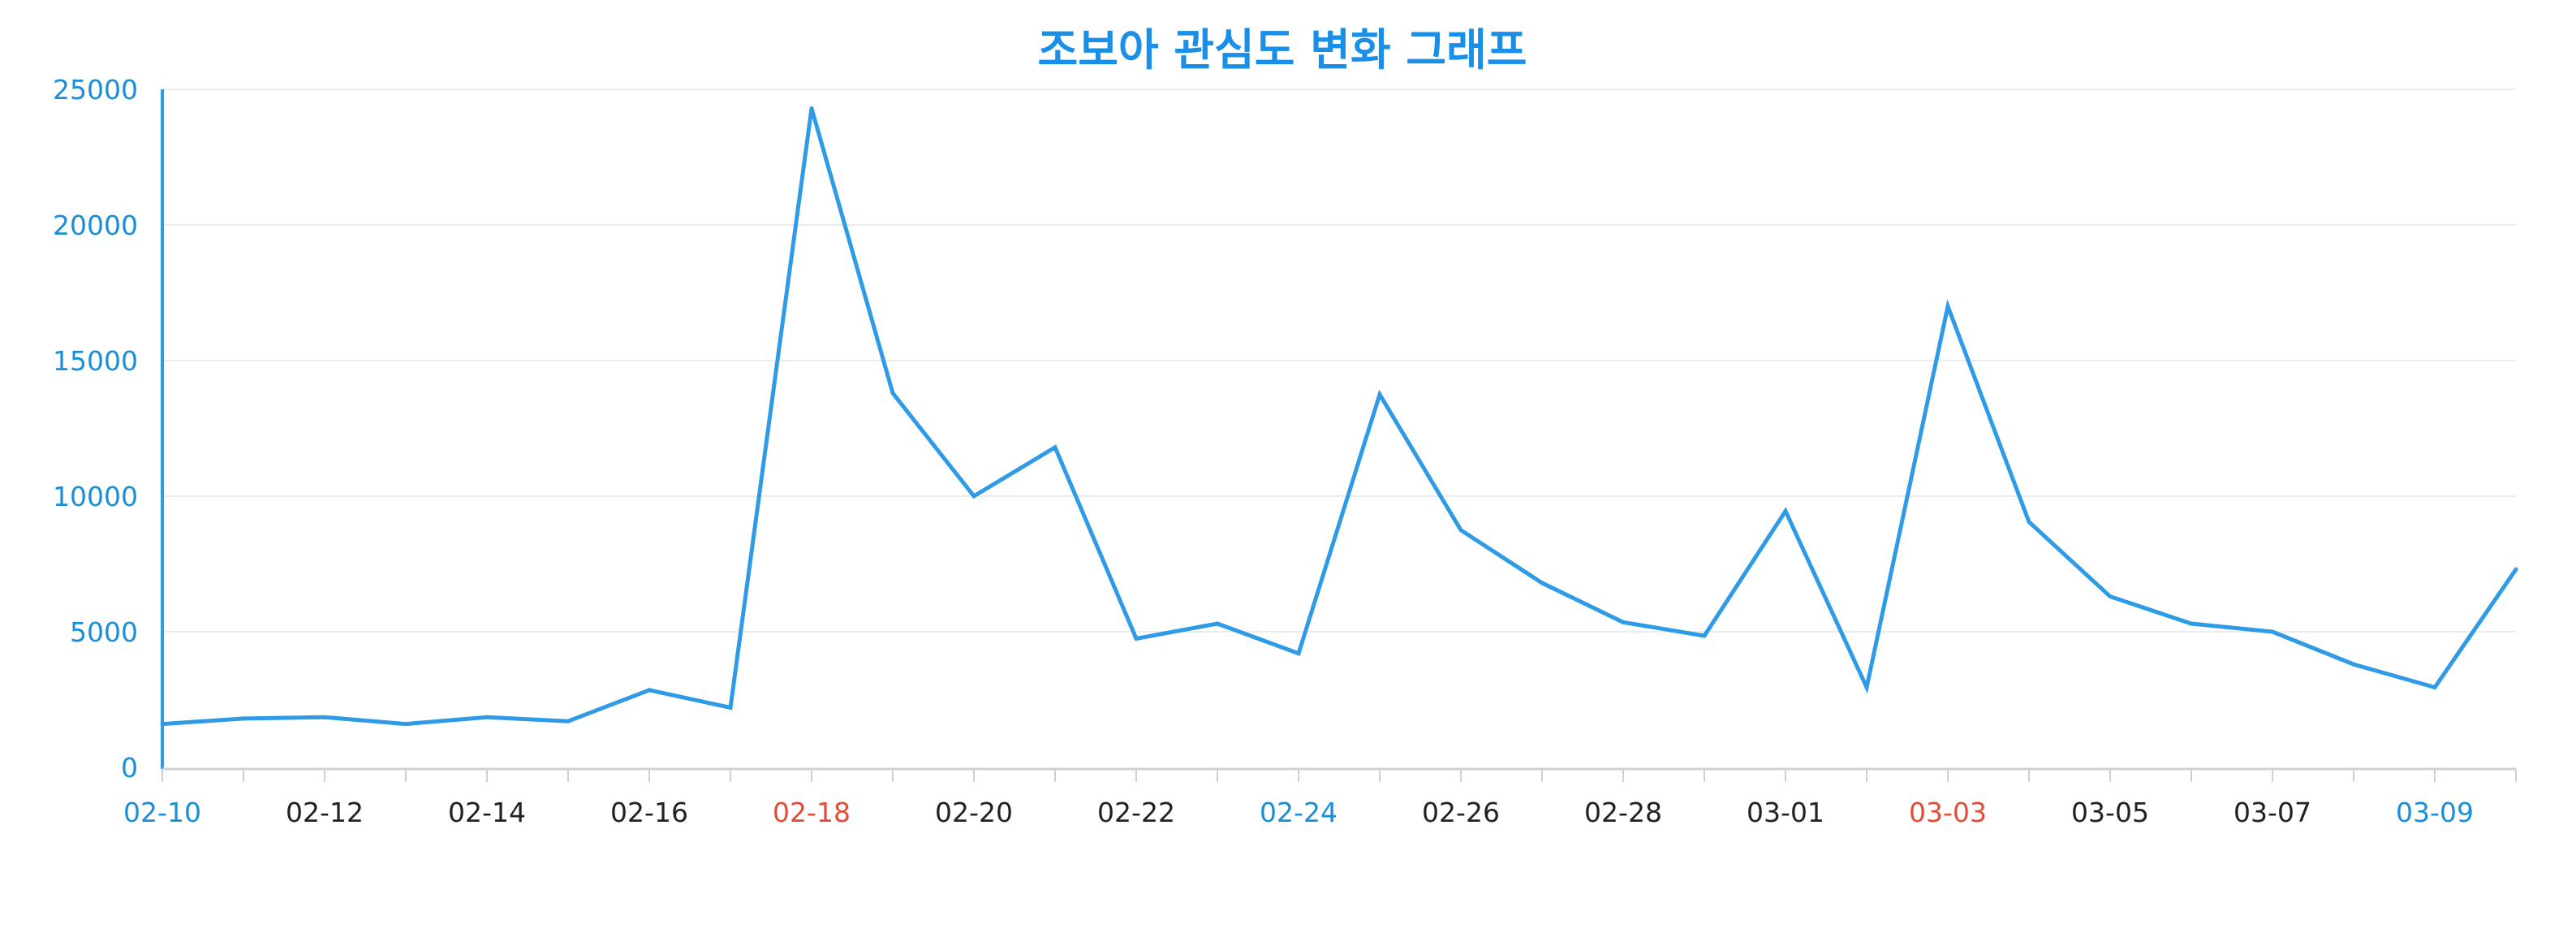 The image size is (2576, 933). What do you see at coordinates (1283, 50) in the screenshot?
I see `chart-title: 조보아 관심도 변화 그래프` at bounding box center [1283, 50].